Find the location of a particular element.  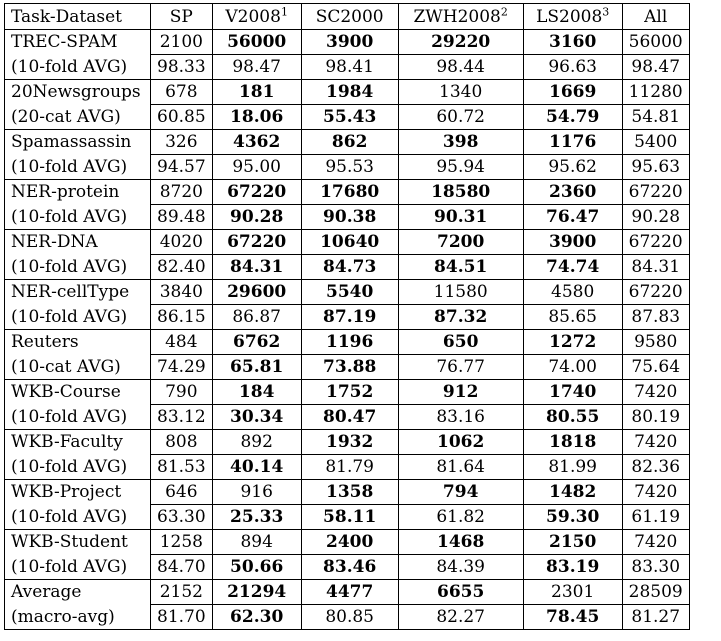

table-cell: 81.70 is located at coordinates (181, 617).